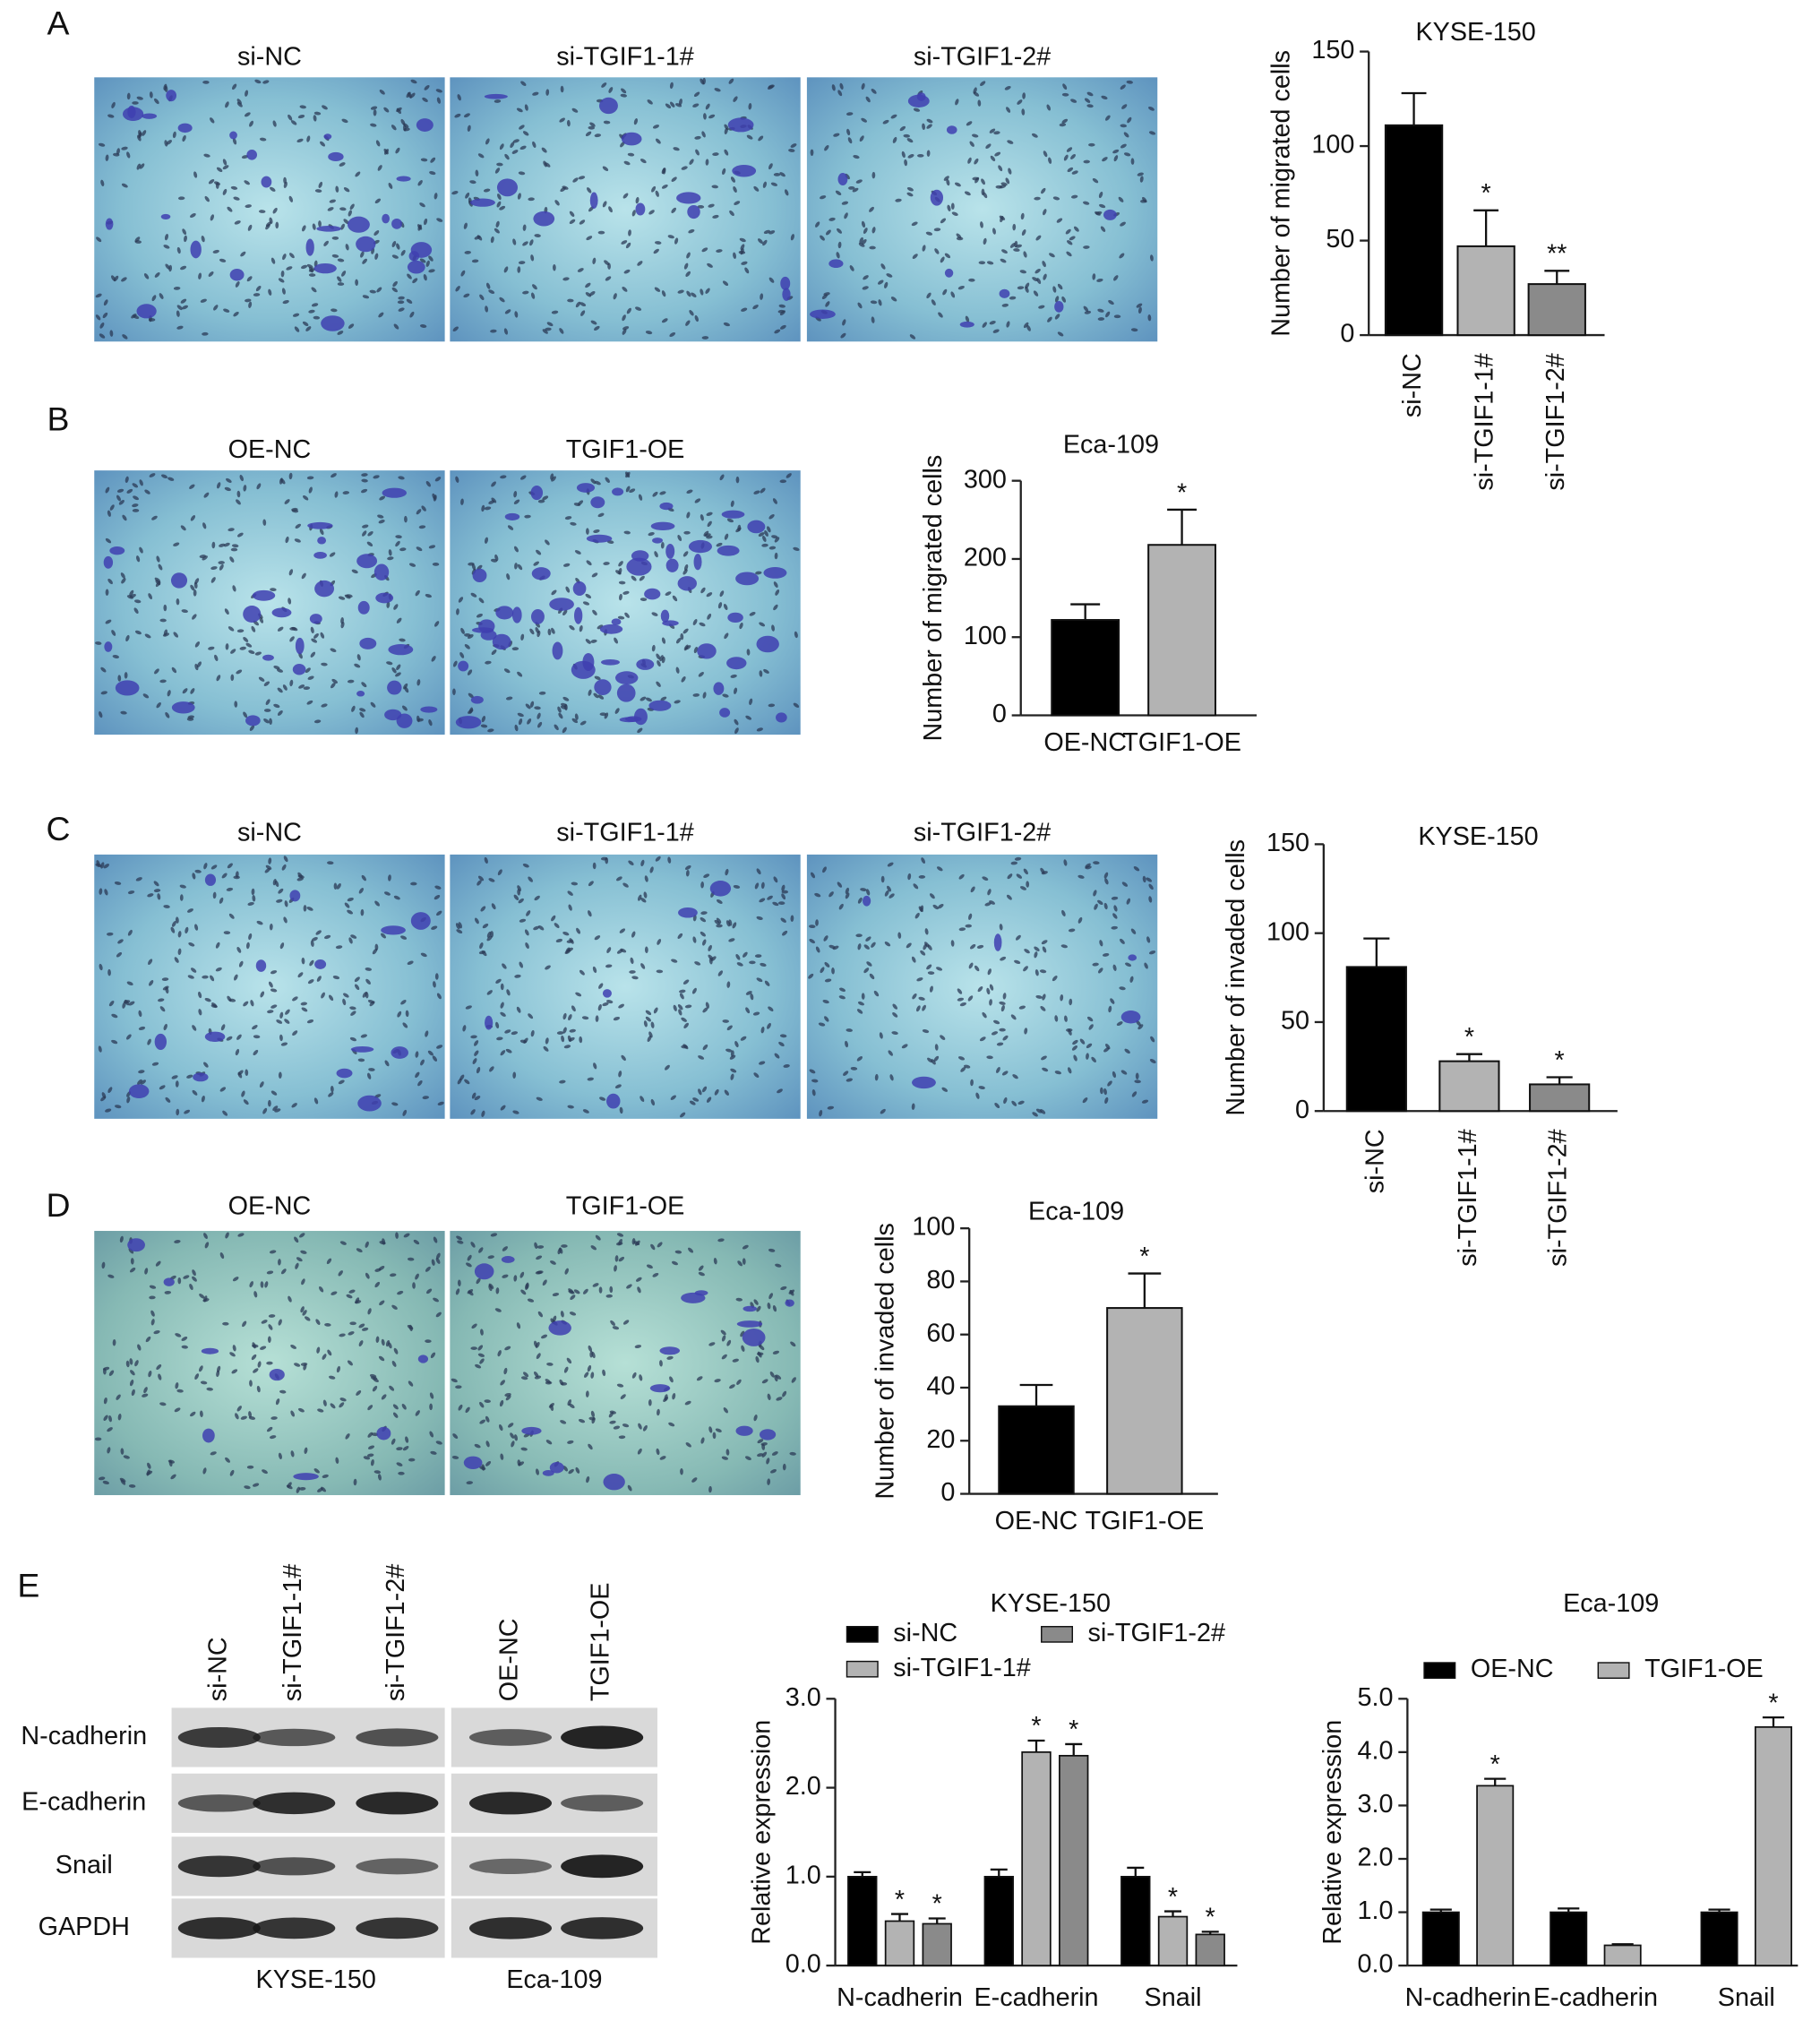  I want to click on chart-title: KYSE-150, so click(1478, 836).